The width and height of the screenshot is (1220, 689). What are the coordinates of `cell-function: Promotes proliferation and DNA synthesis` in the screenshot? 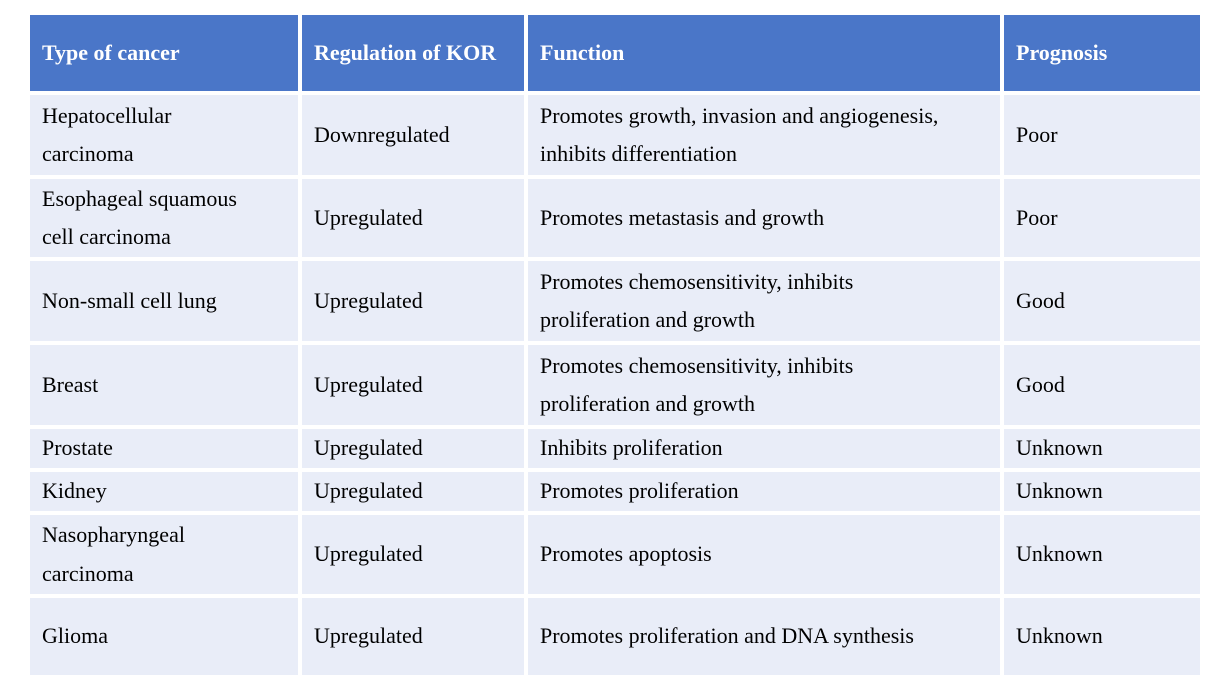 It's located at (764, 636).